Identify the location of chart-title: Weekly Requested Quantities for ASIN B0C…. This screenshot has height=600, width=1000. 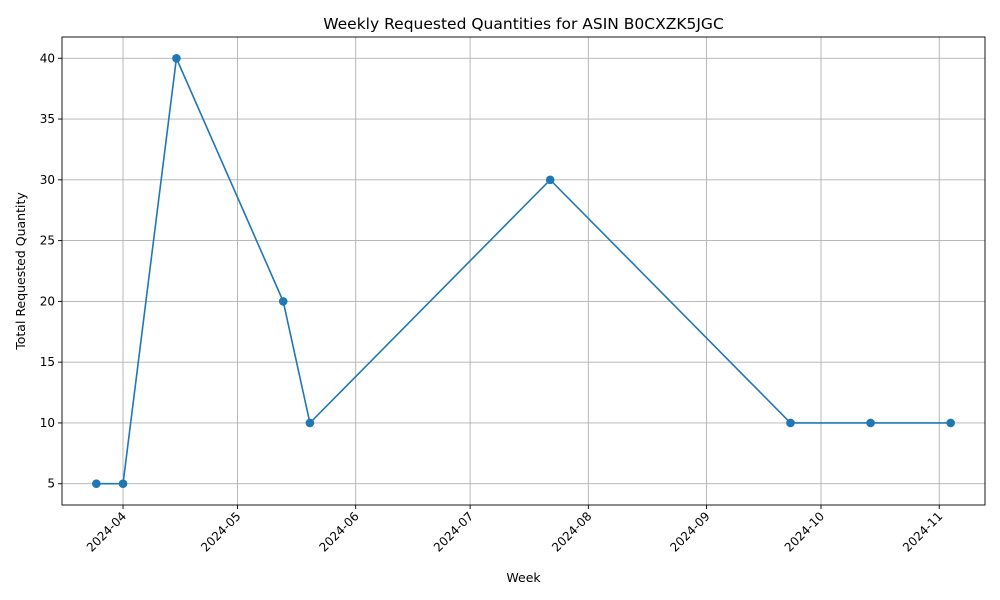
(523, 24).